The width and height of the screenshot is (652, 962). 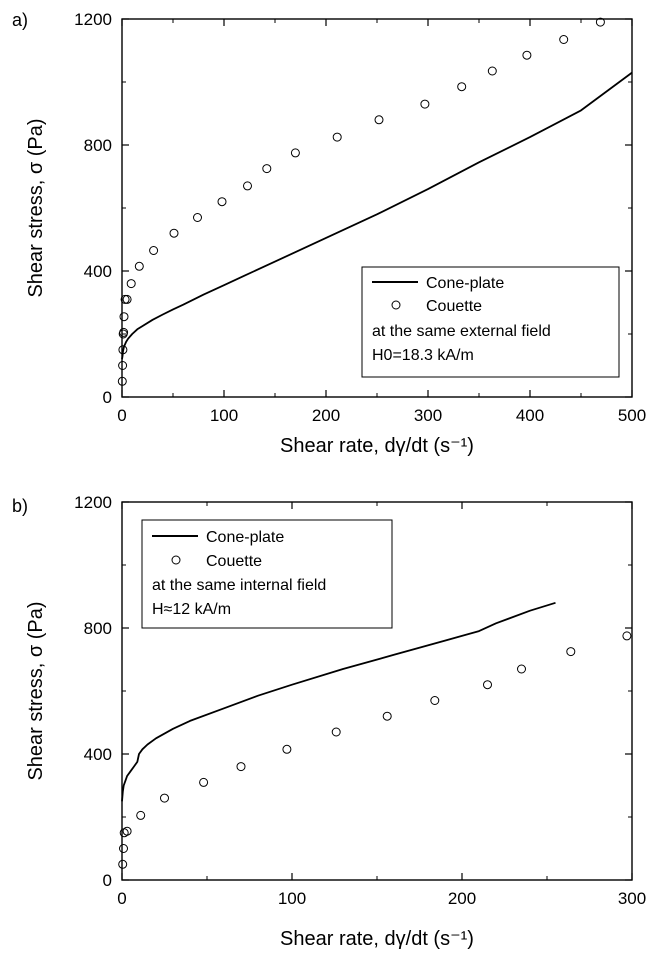 What do you see at coordinates (245, 537) in the screenshot?
I see `panel-b-legend-cone-plate: Cone-plate` at bounding box center [245, 537].